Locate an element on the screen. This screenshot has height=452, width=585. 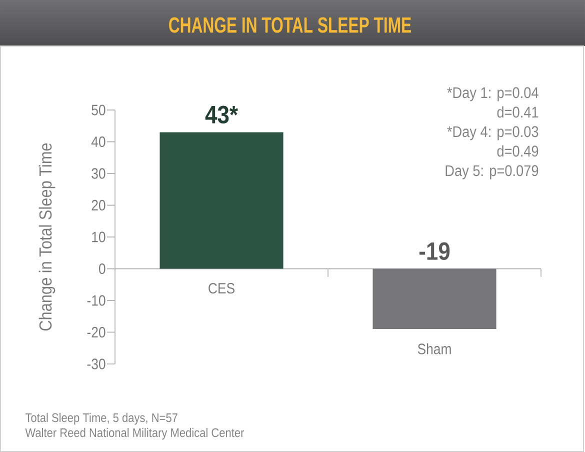
data-label: 43* is located at coordinates (221, 115).